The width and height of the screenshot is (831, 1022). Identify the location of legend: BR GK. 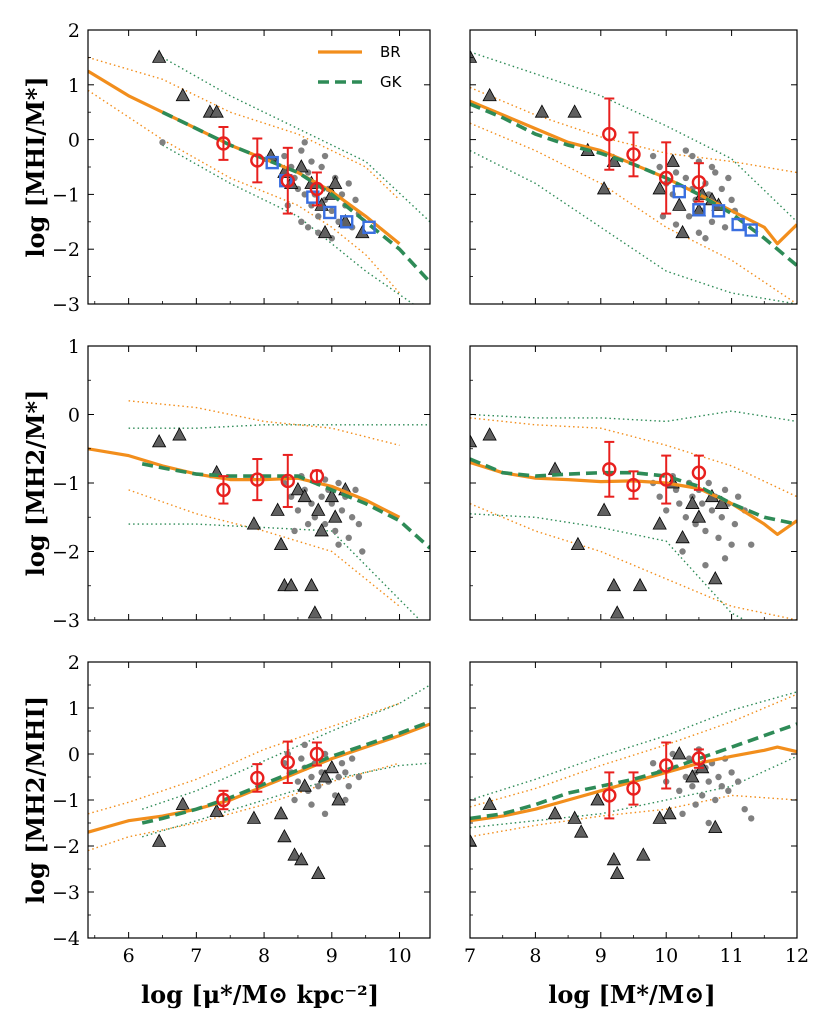
(360, 67).